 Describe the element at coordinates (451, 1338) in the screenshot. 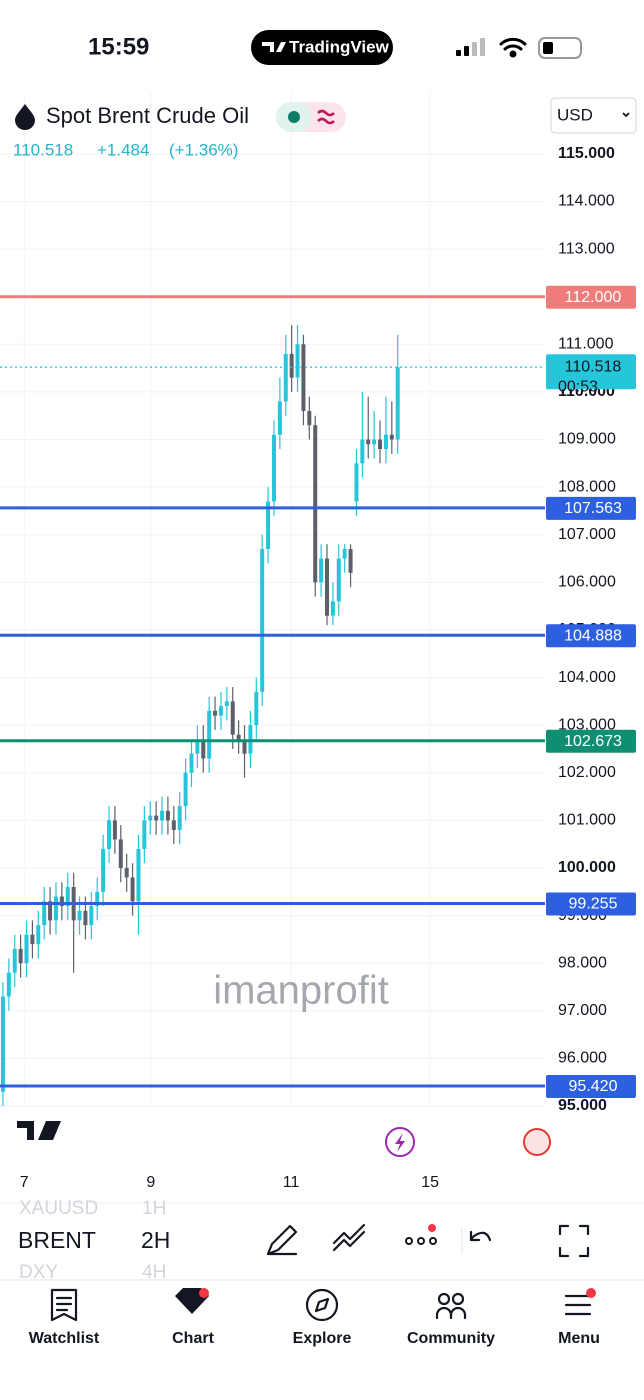

I see `tab-community: Community` at that location.